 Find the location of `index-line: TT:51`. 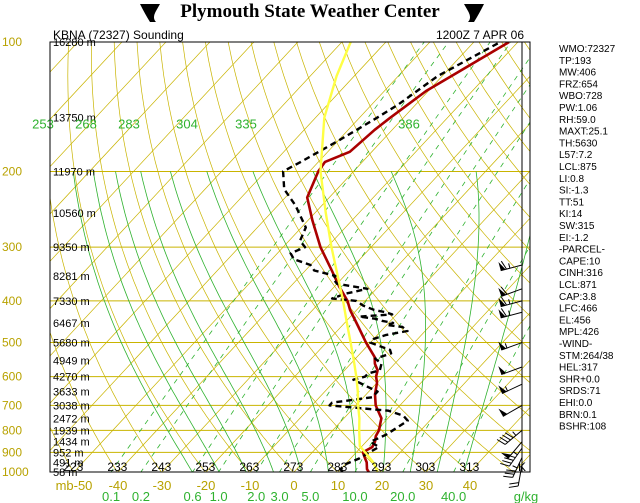

index-line: TT:51 is located at coordinates (571, 202).